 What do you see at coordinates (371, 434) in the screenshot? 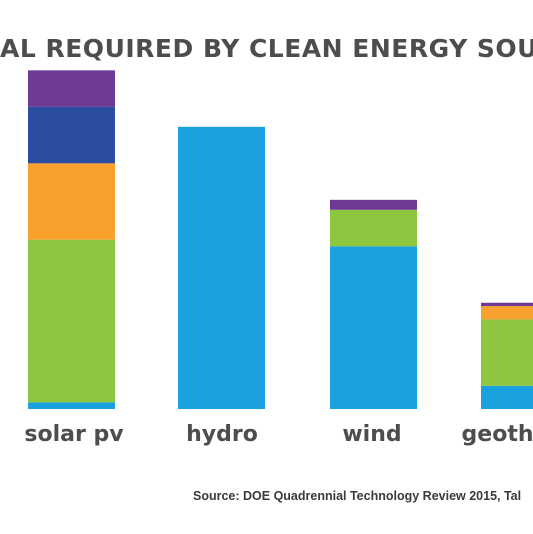
I see `category-label-wind: wind` at bounding box center [371, 434].